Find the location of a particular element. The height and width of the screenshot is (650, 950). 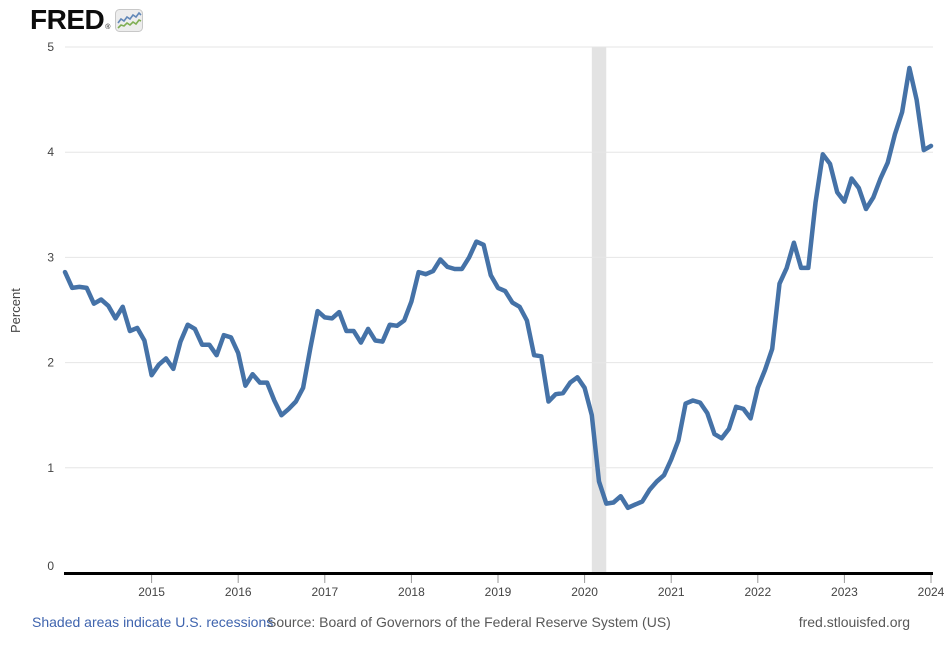

year-tick-label: 2019 is located at coordinates (498, 592).